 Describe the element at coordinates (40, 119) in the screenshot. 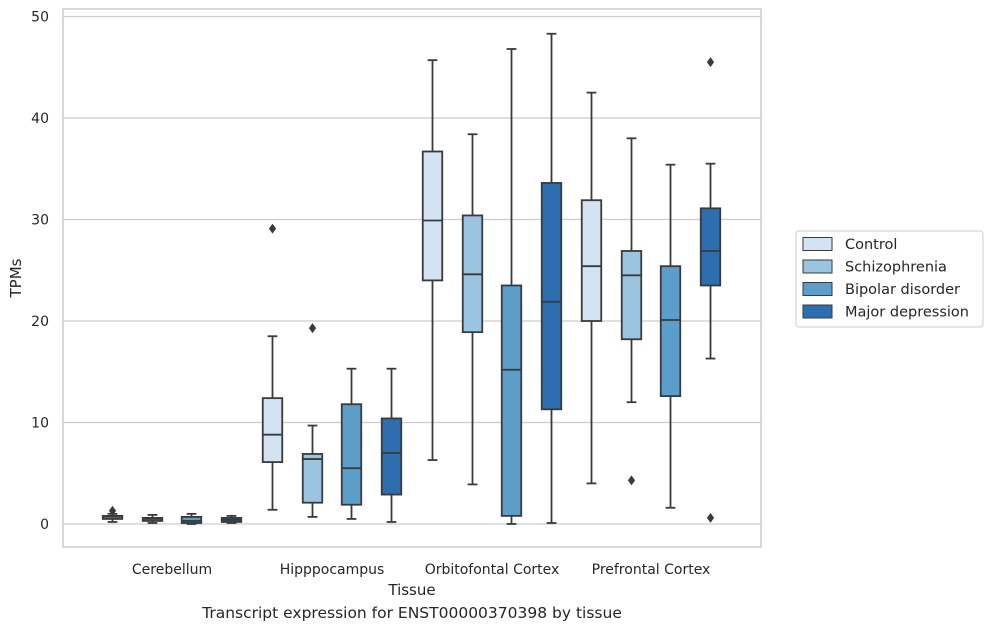

I see `y-tick-label: 40` at that location.